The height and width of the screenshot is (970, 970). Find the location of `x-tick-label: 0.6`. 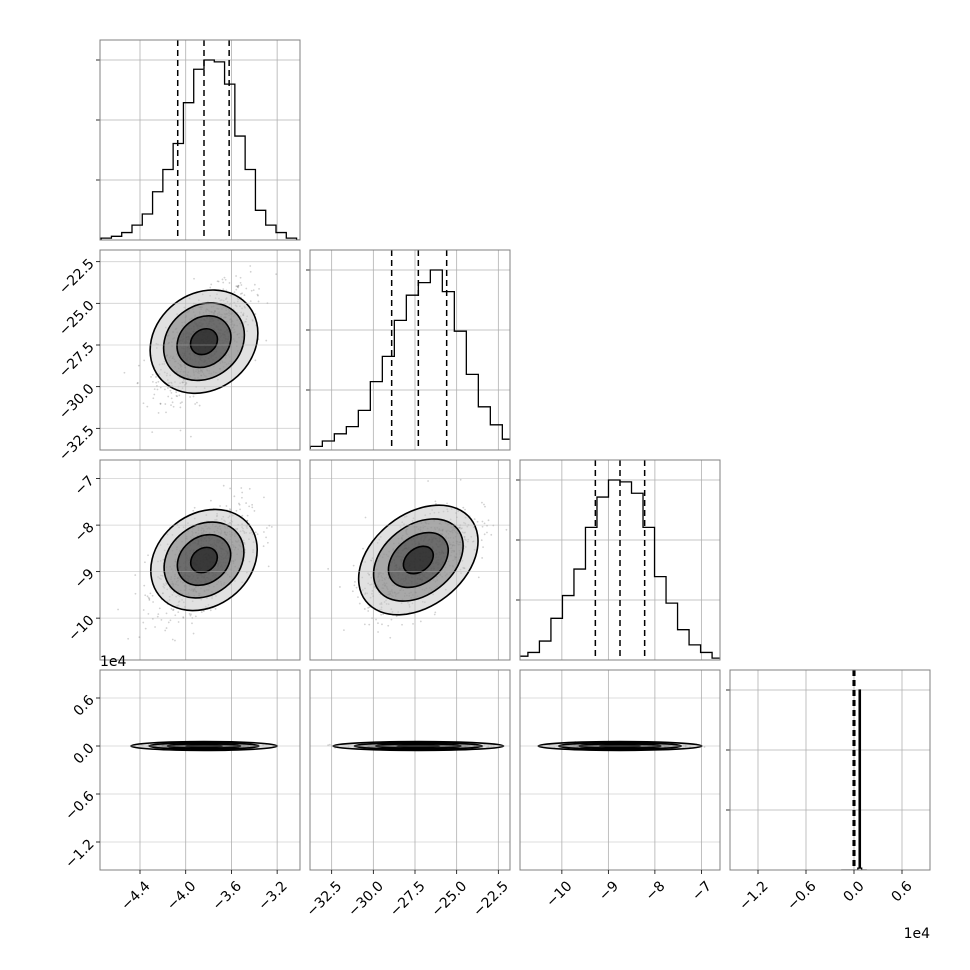

x-tick-label: 0.6 is located at coordinates (902, 891).